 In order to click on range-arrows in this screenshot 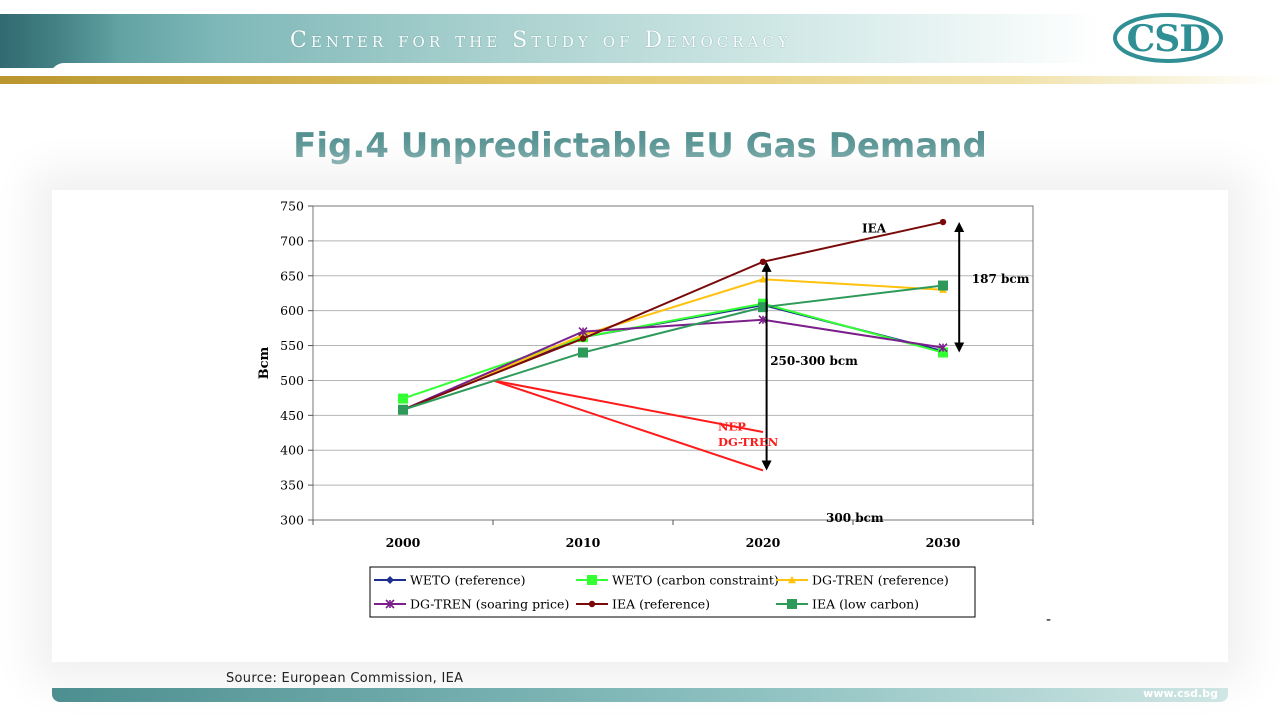, I will do `click(863, 346)`.